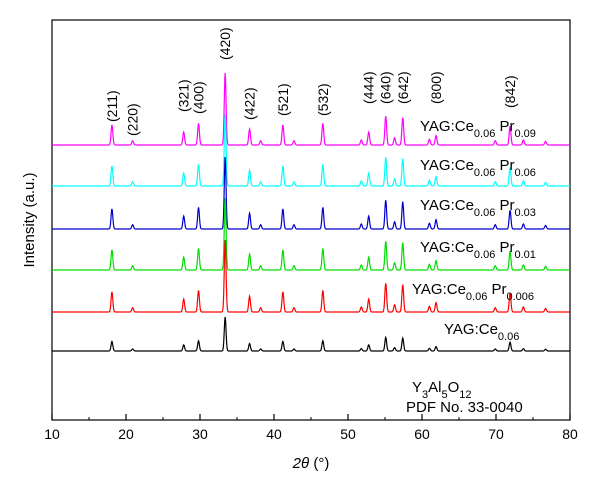 The image size is (600, 490). What do you see at coordinates (478, 208) in the screenshot?
I see `series-label-2: YAG:Ce0.06 Pr0.03` at bounding box center [478, 208].